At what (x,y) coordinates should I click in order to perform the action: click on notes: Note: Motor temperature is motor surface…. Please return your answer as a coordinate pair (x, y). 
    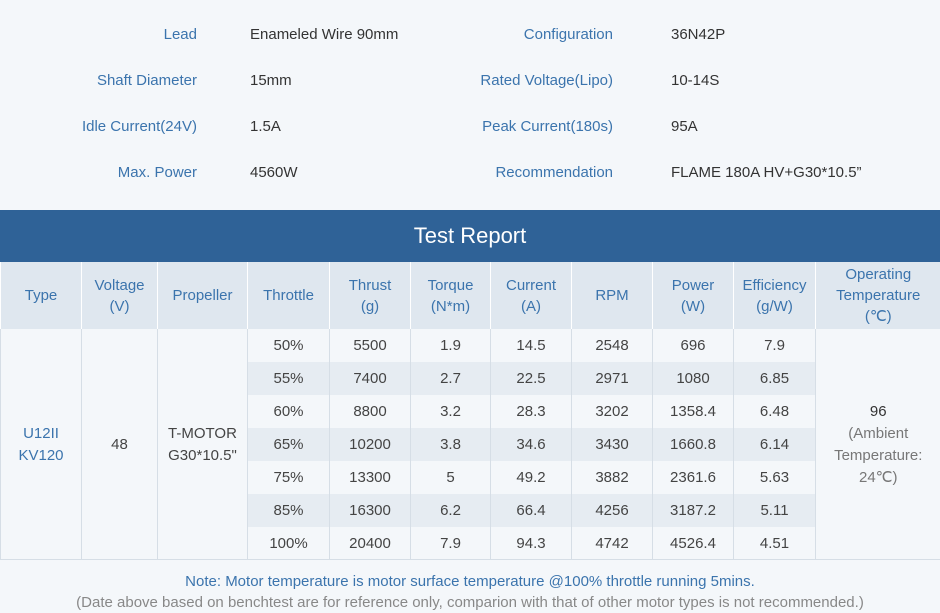
    Looking at the image, I should click on (470, 592).